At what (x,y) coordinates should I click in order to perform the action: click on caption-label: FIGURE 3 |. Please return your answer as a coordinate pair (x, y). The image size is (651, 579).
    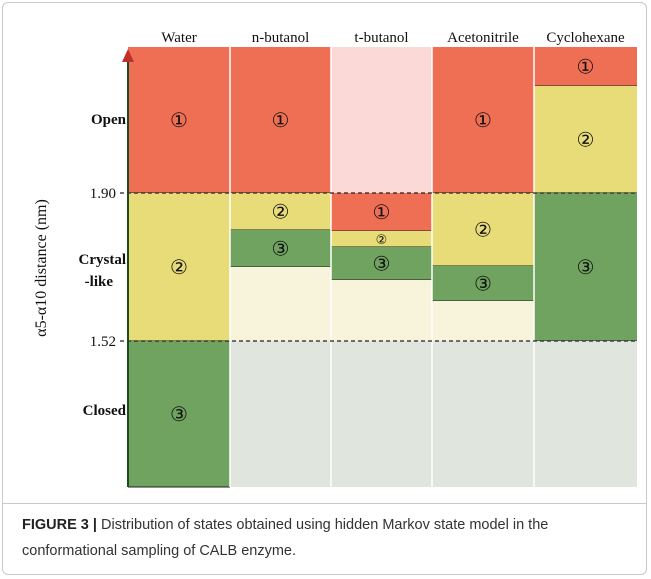
    Looking at the image, I should click on (59, 525).